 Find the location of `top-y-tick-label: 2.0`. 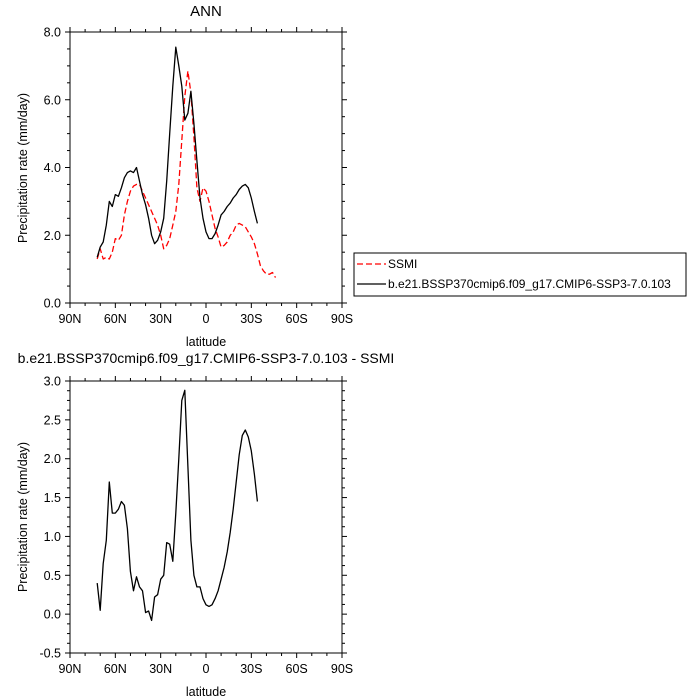

top-y-tick-label: 2.0 is located at coordinates (52, 236).